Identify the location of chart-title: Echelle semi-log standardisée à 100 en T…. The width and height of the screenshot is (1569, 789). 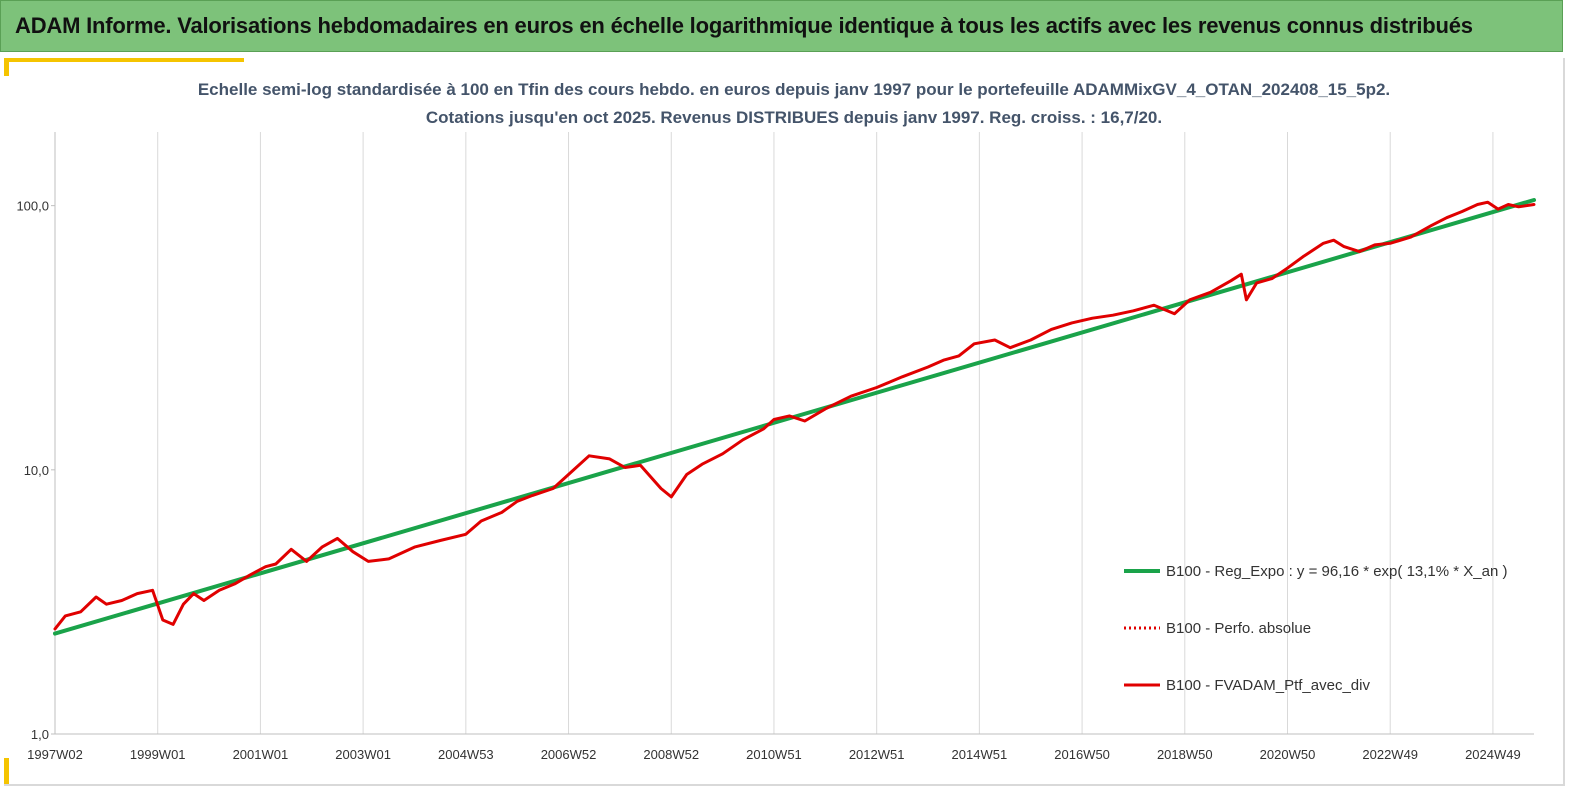
(794, 89).